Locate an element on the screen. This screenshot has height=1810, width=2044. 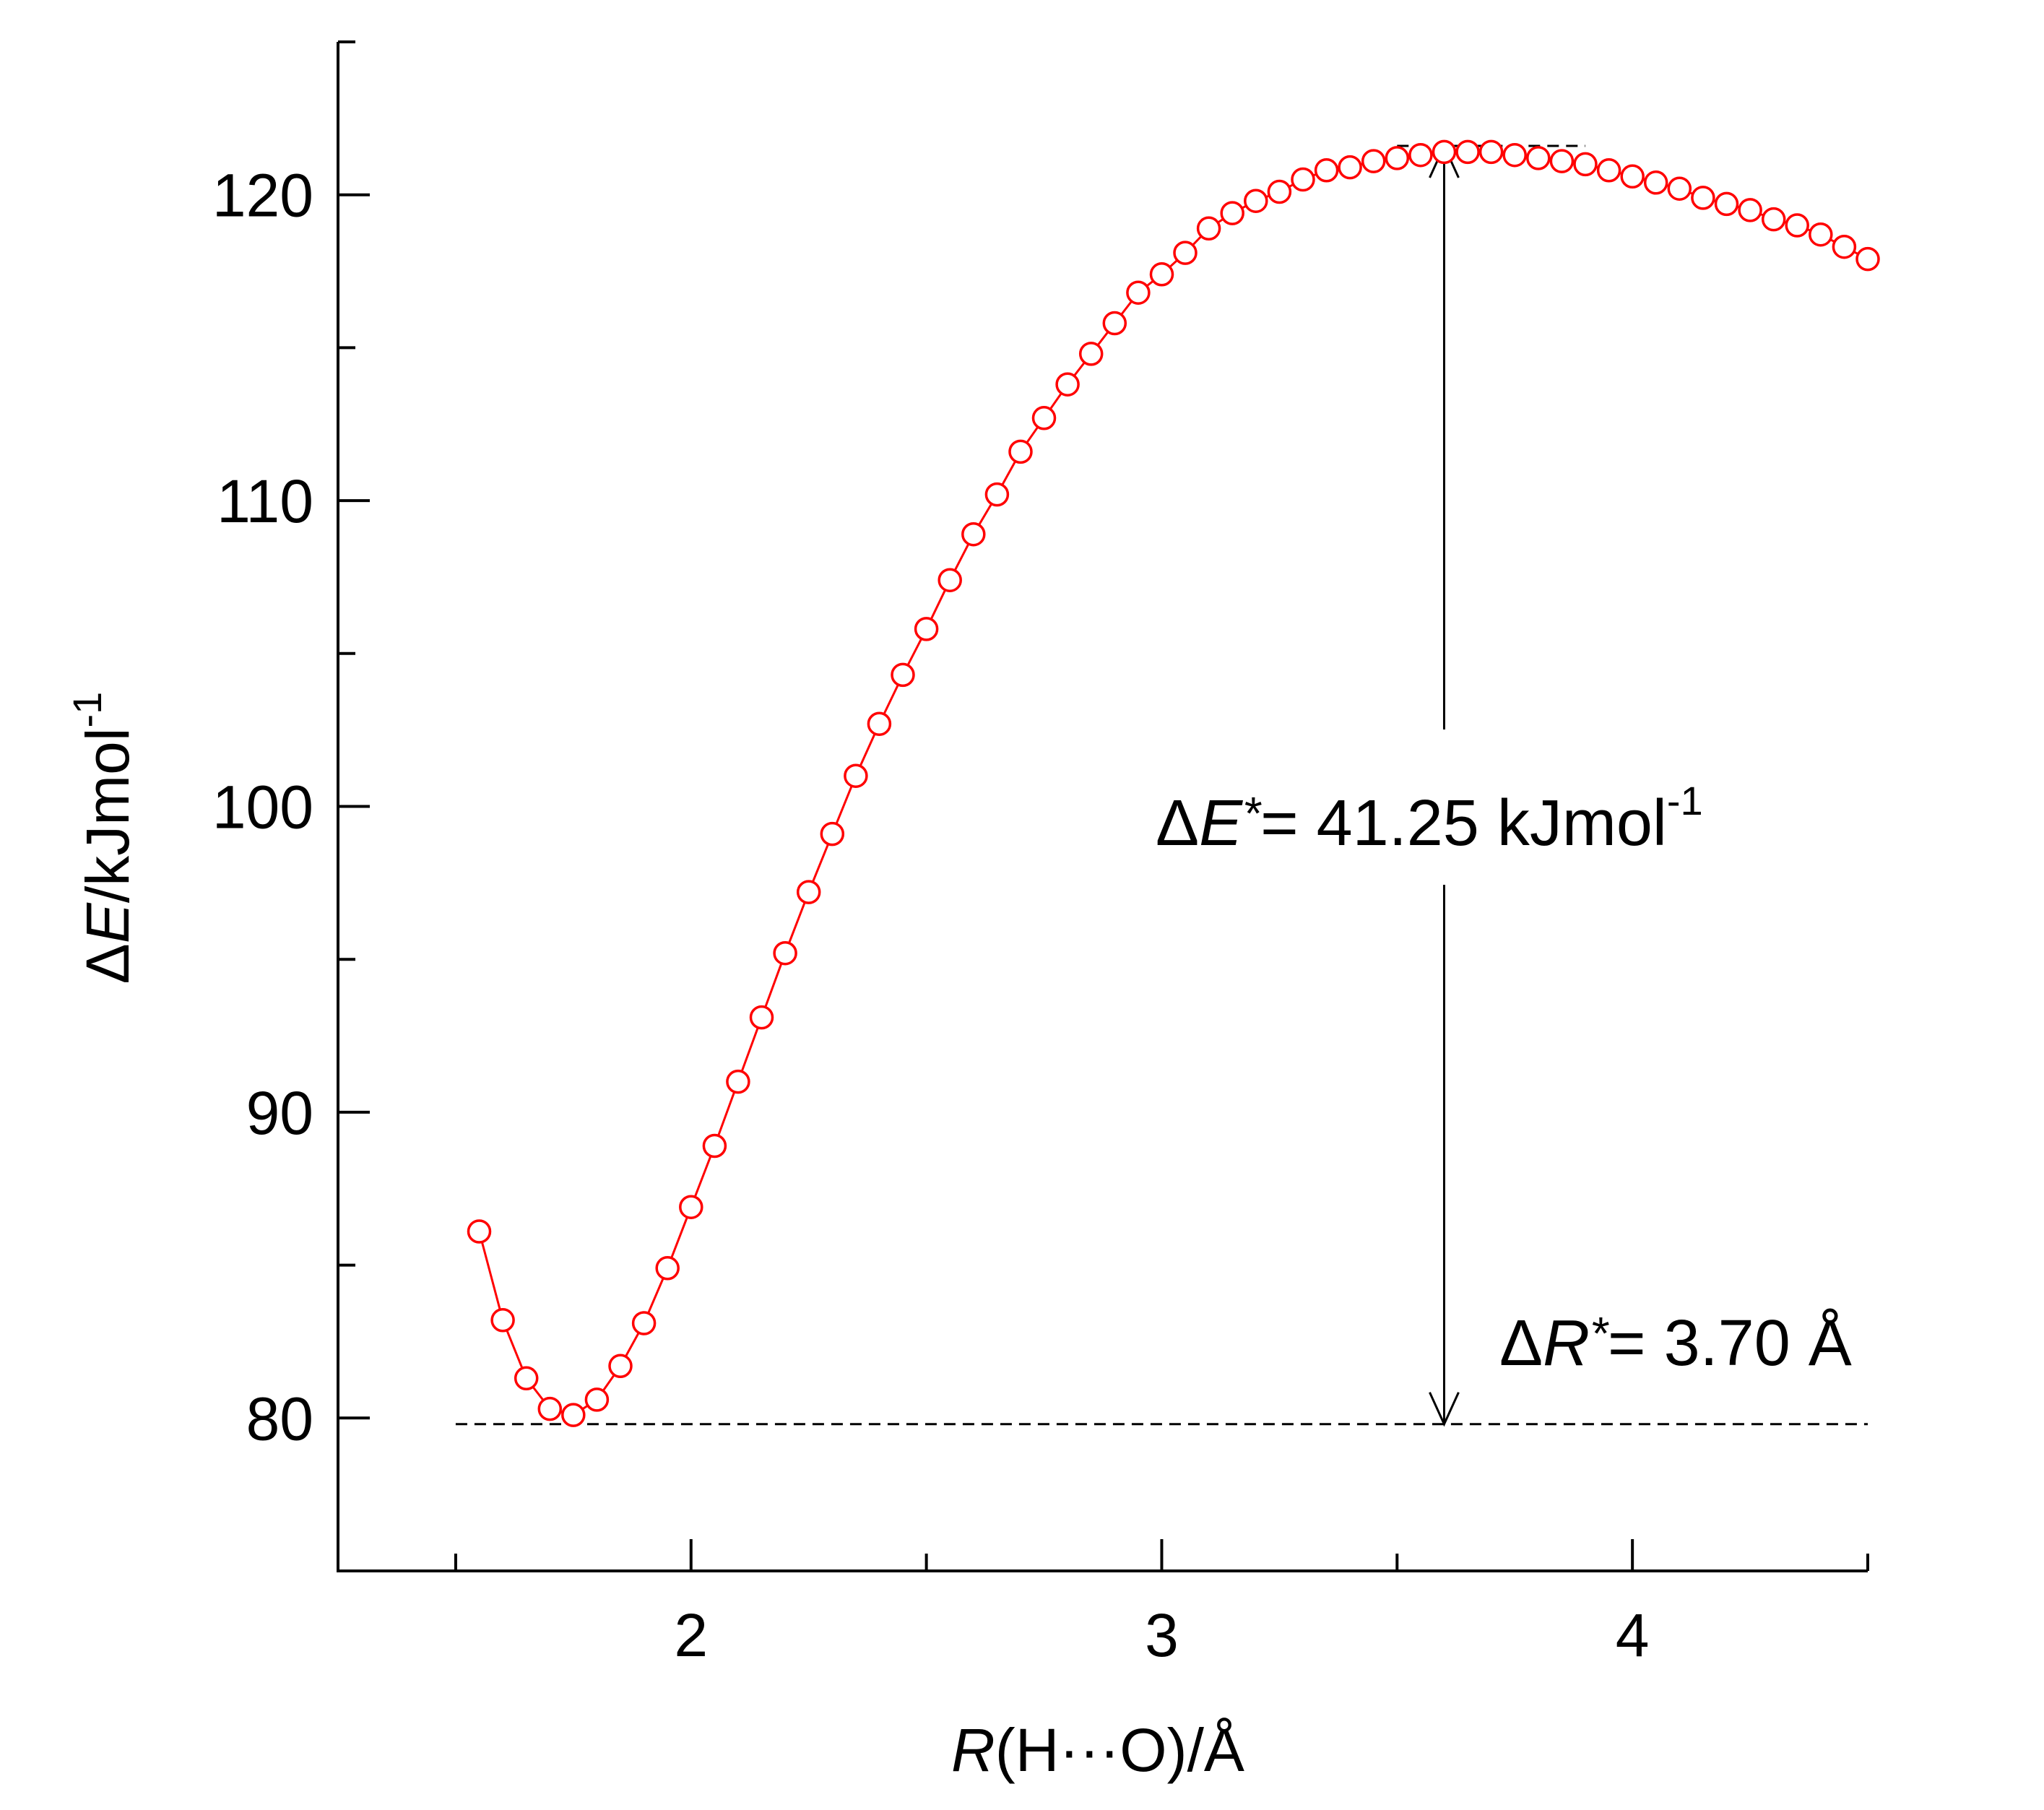
y-tick-label: 100 is located at coordinates (262, 808).